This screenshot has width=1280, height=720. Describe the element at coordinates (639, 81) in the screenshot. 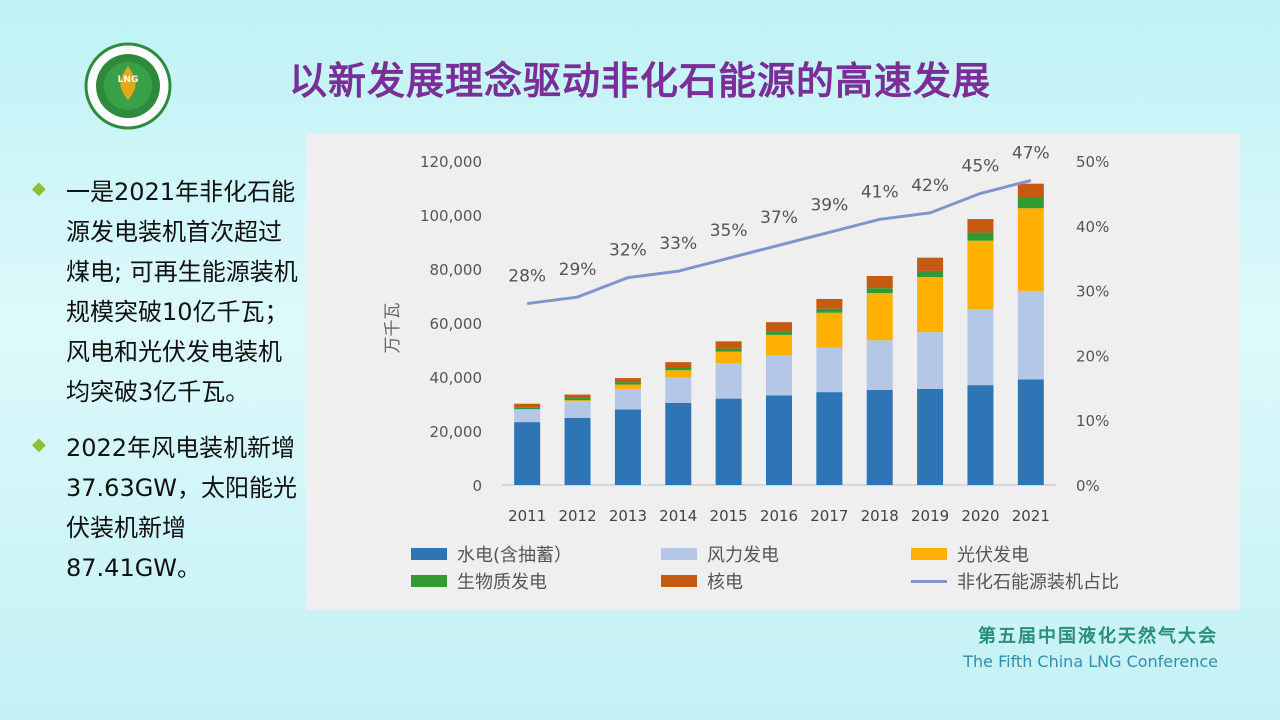

I see `page-title: 以新发展理念驱动非化石能源的高速发展` at that location.